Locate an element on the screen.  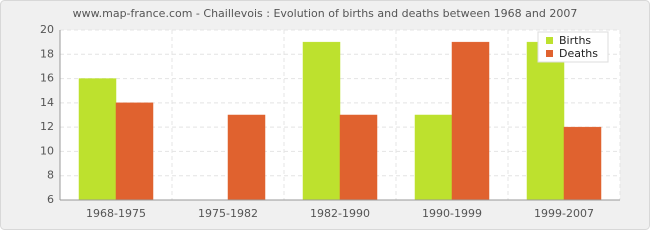
legend-label: Births is located at coordinates (575, 40).